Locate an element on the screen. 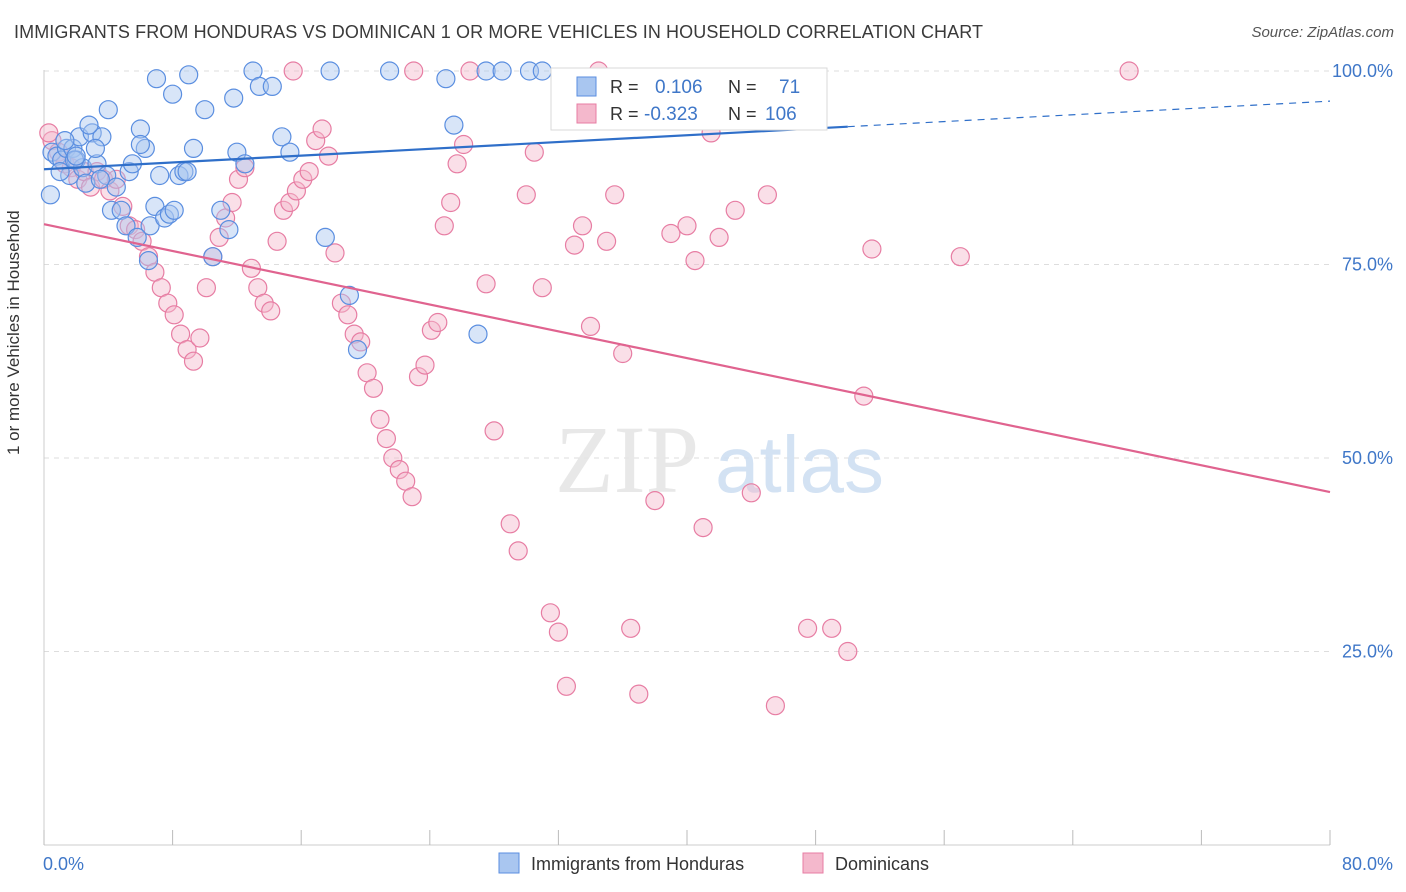 This screenshot has height=892, width=1406. legend-swatch-dominicans is located at coordinates (813, 863).